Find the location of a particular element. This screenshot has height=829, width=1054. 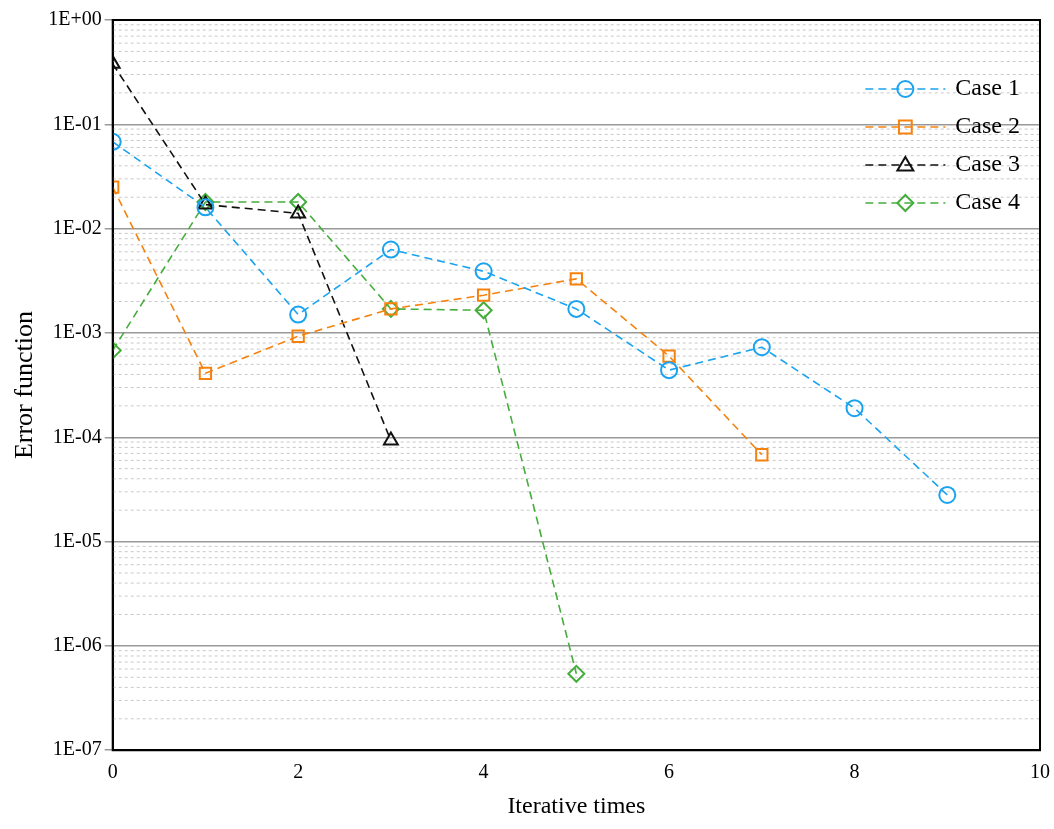

legend-label: Case 4 is located at coordinates (987, 201).